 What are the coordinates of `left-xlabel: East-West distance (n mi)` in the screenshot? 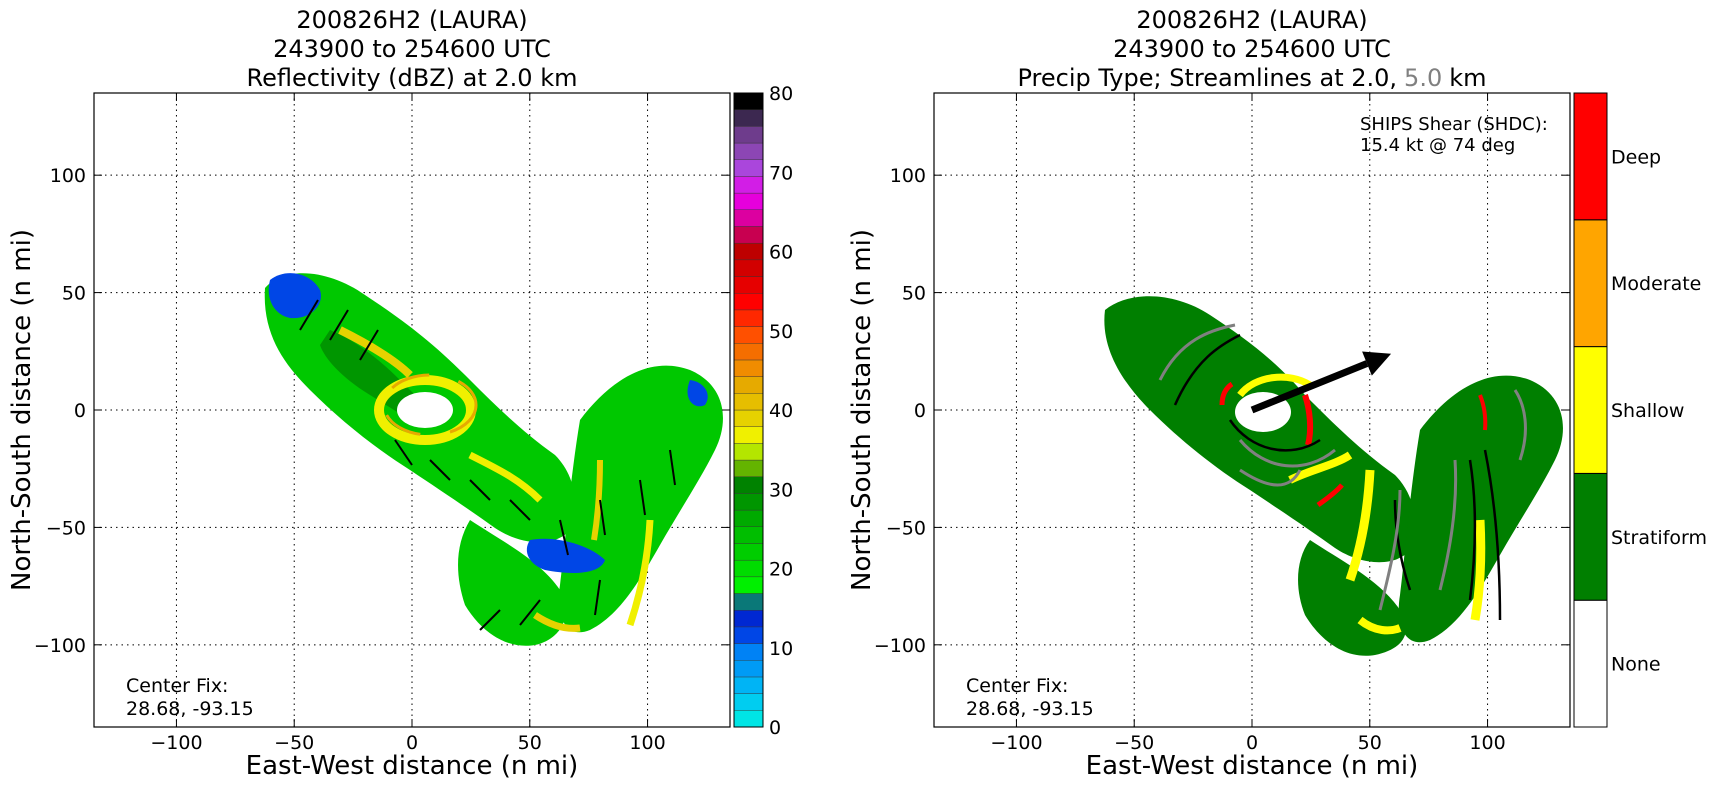 It's located at (412, 766).